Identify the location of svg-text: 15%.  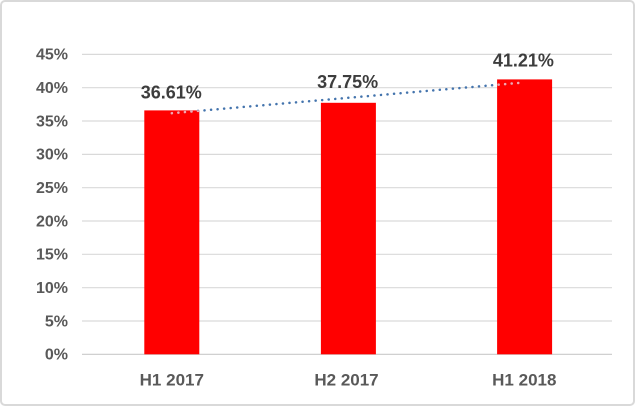
(52, 255).